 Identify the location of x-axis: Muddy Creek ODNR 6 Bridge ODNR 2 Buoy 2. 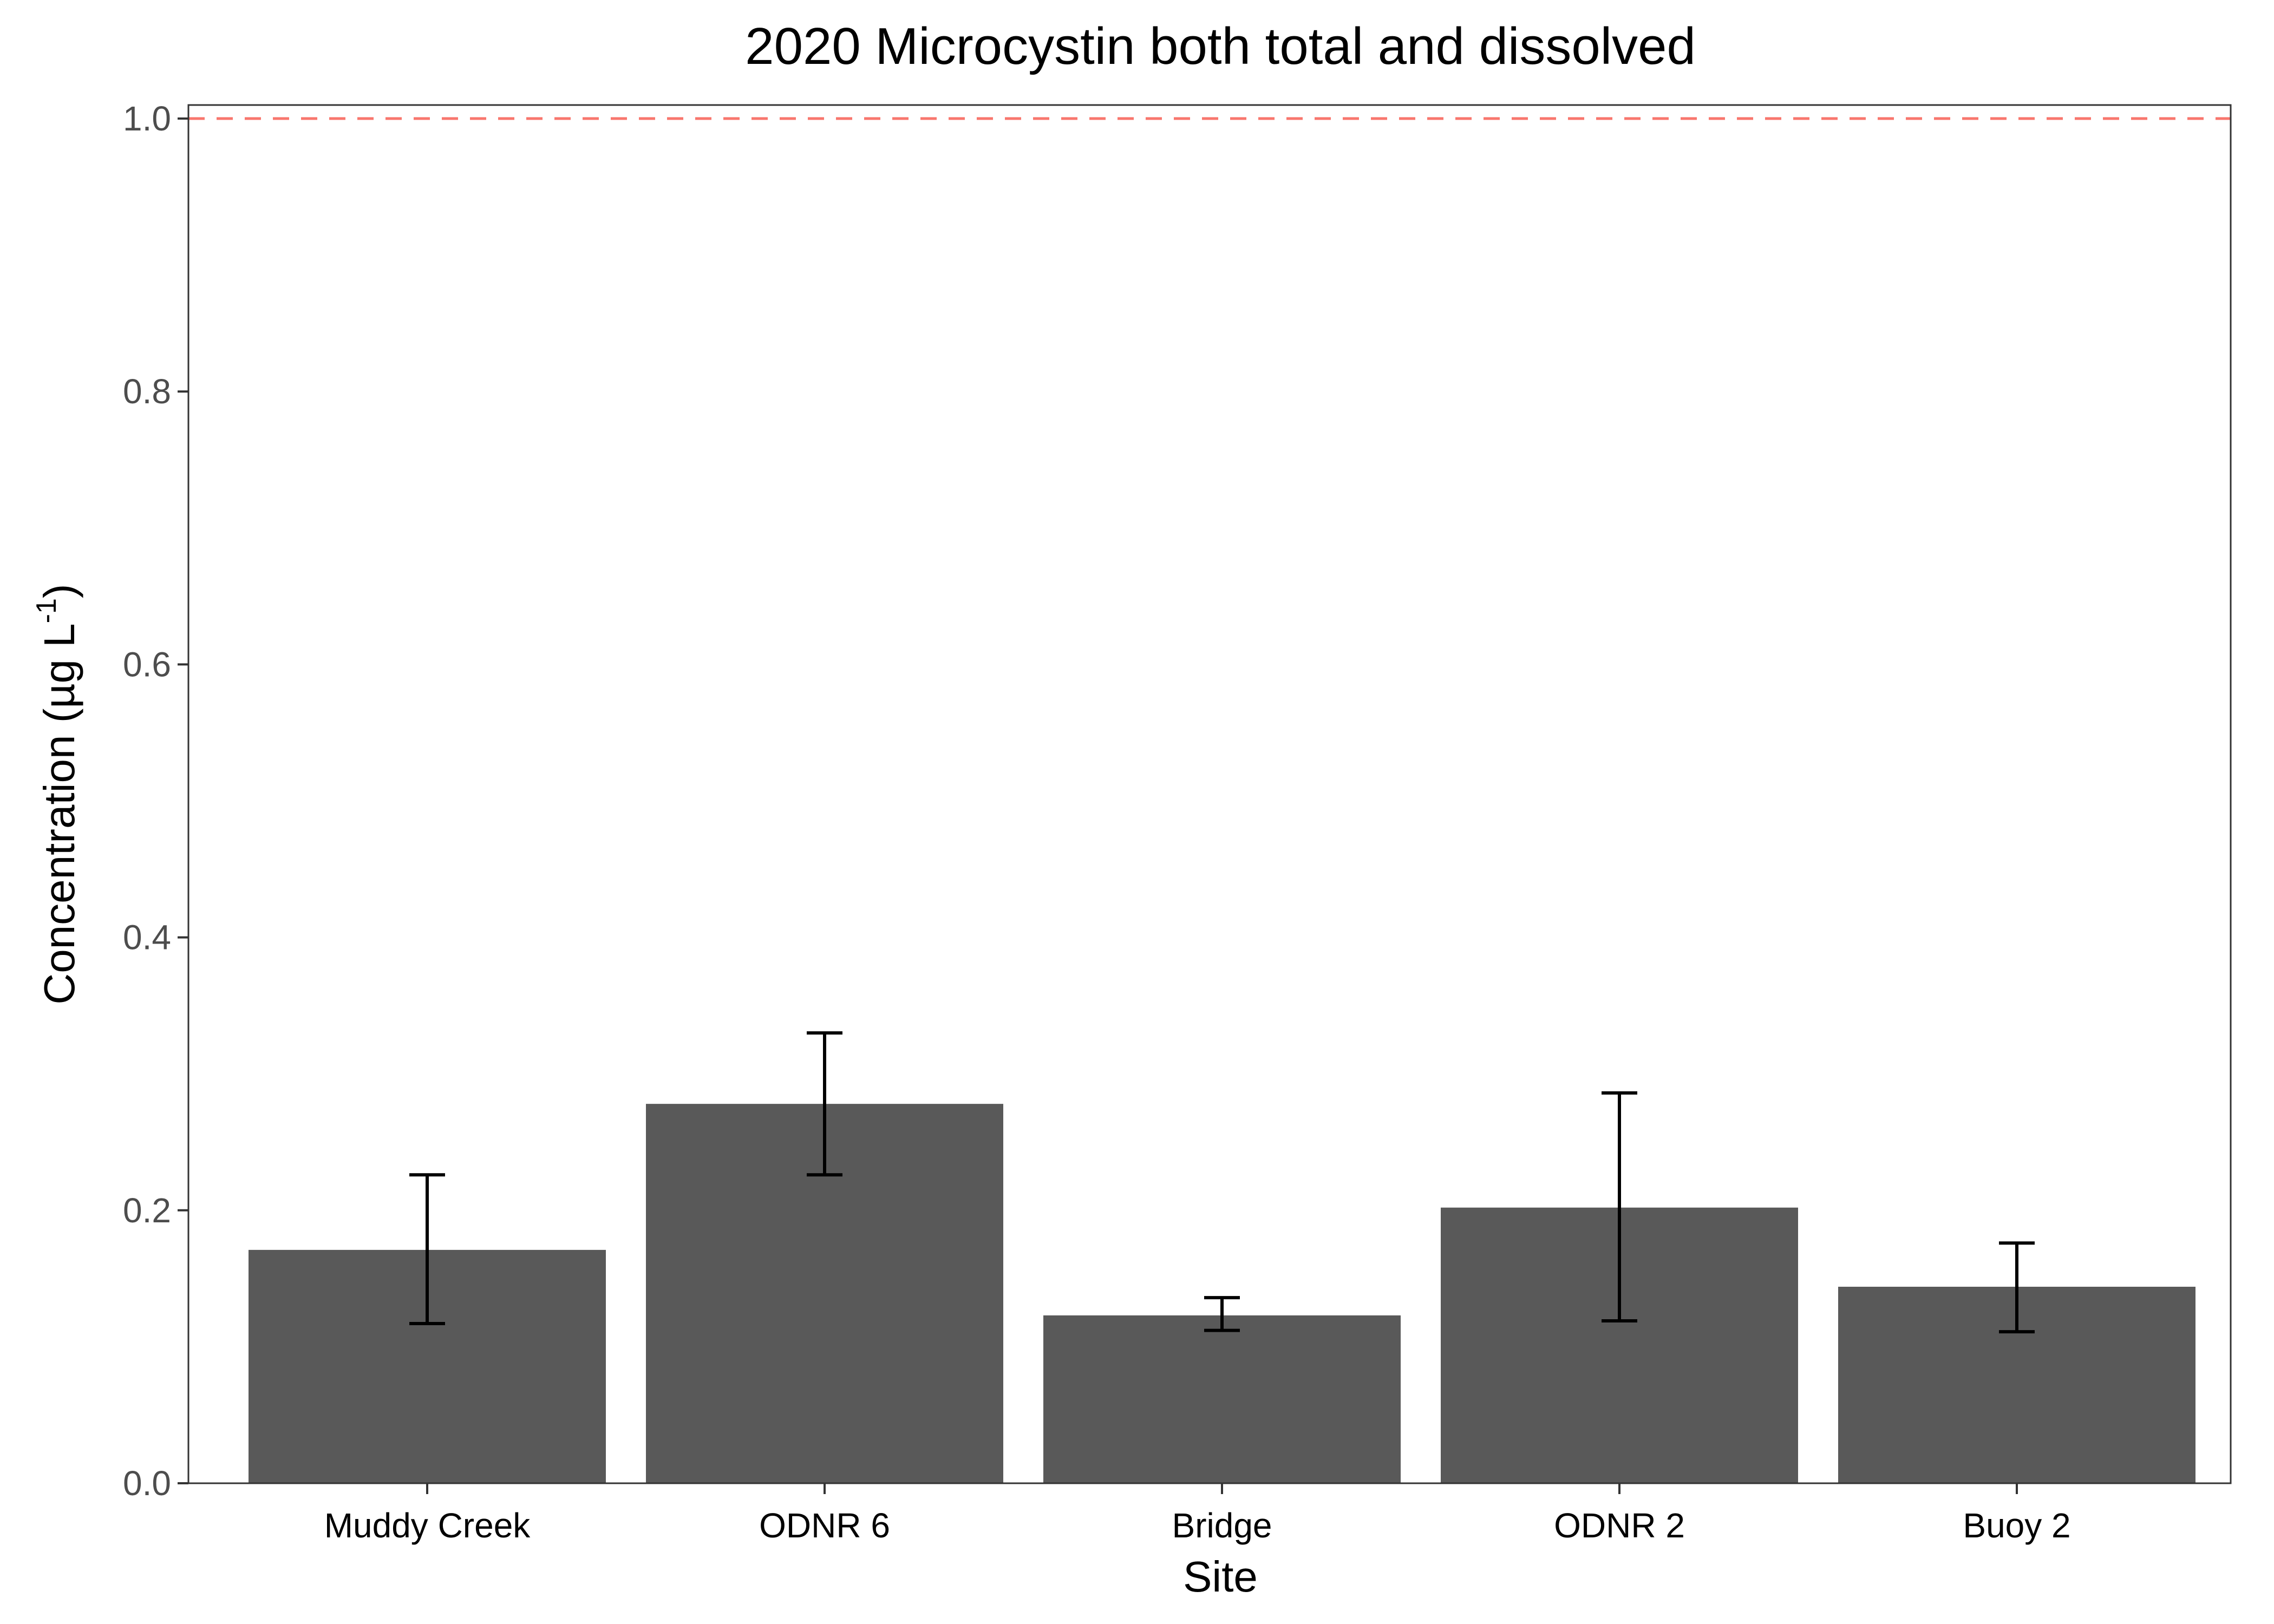
(1198, 1514).